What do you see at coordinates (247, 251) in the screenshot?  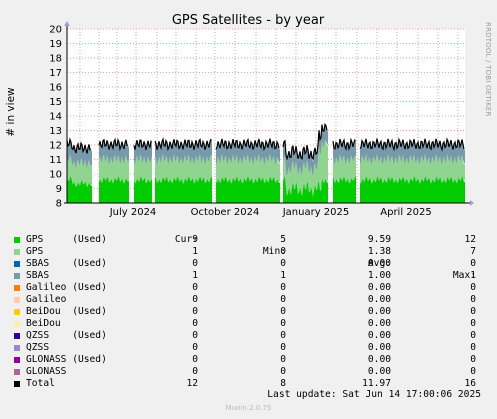 I see `legend-header: Cur: Min: Avg: Max:` at bounding box center [247, 251].